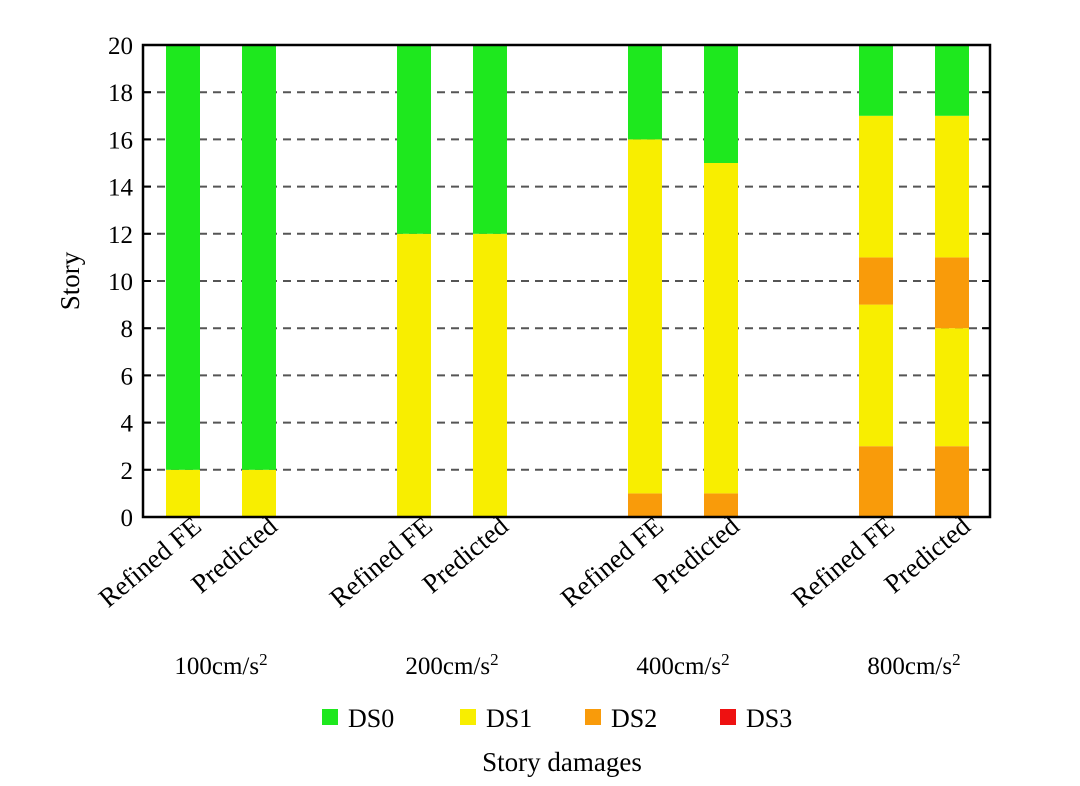 The height and width of the screenshot is (786, 1080). What do you see at coordinates (127, 329) in the screenshot?
I see `y-tick-label: 8` at bounding box center [127, 329].